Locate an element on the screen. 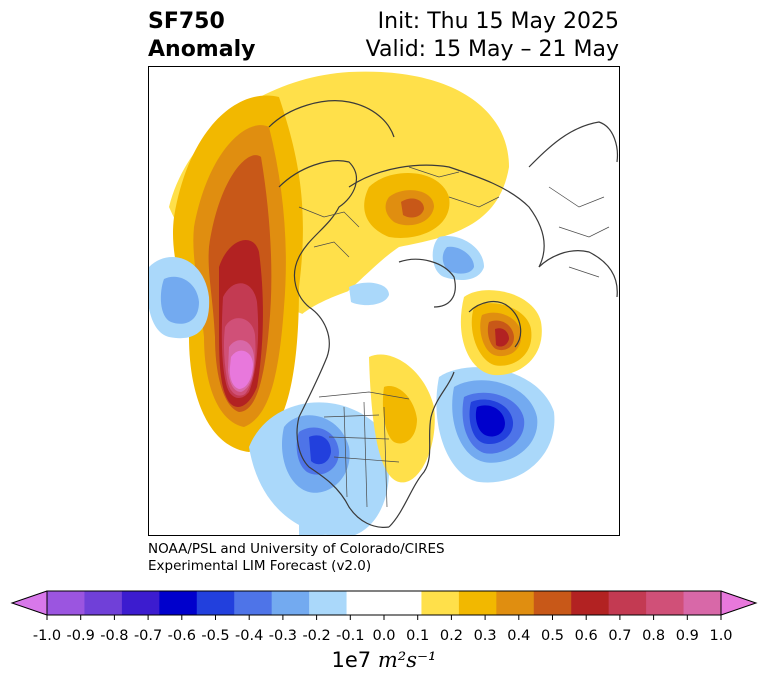 The width and height of the screenshot is (768, 688). colorbar-tick-label: -0.9 is located at coordinates (80, 636).